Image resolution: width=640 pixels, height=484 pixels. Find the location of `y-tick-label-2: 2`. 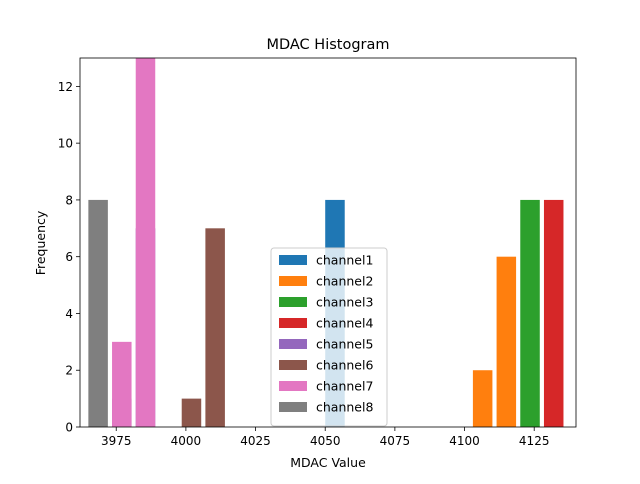

y-tick-label-2: 2 is located at coordinates (69, 371).